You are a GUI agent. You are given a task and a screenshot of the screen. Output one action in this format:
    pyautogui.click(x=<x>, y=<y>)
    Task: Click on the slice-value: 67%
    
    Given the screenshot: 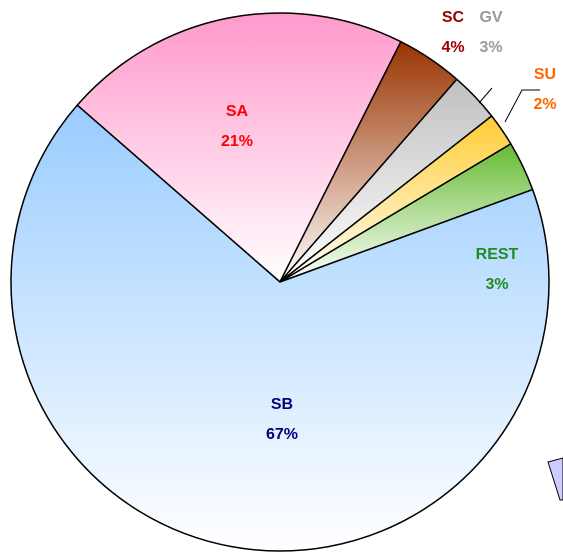 What is the action you would take?
    pyautogui.click(x=282, y=434)
    